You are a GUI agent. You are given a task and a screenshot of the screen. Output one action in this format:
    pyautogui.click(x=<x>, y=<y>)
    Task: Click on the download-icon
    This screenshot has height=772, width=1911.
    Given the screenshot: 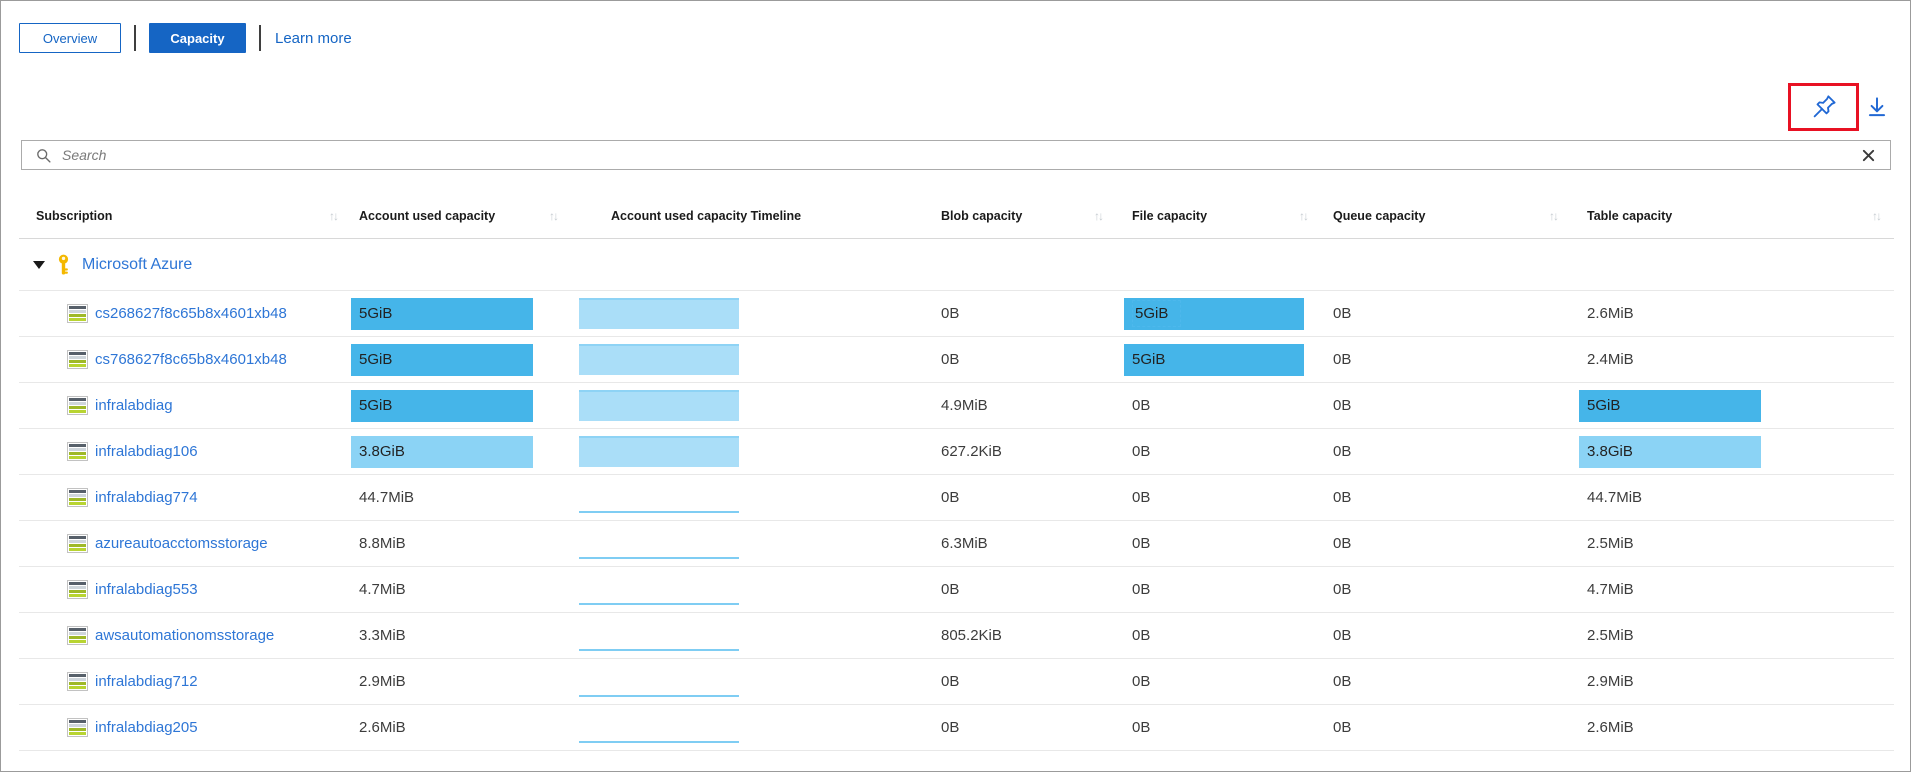 What is the action you would take?
    pyautogui.click(x=1877, y=107)
    